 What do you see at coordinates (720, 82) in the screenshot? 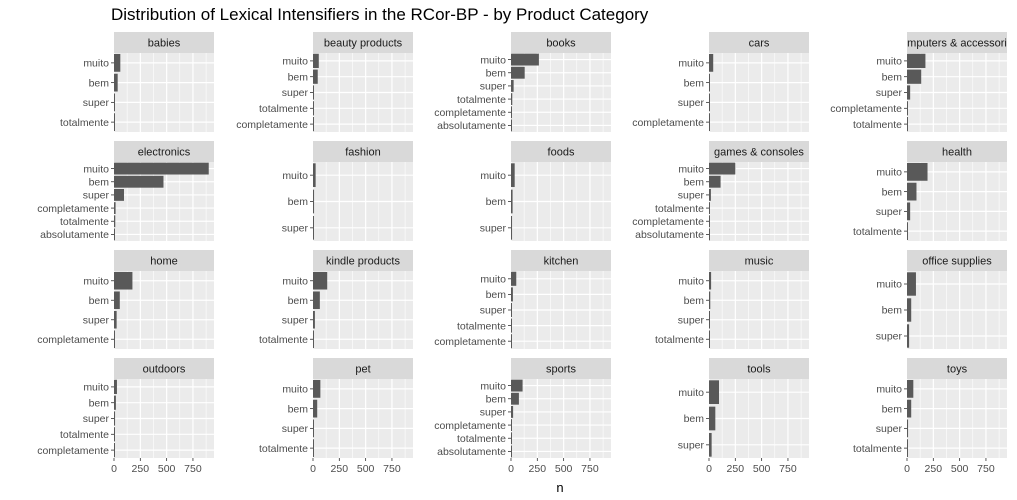
I see `facet-panel: cars muito bem super completamente` at bounding box center [720, 82].